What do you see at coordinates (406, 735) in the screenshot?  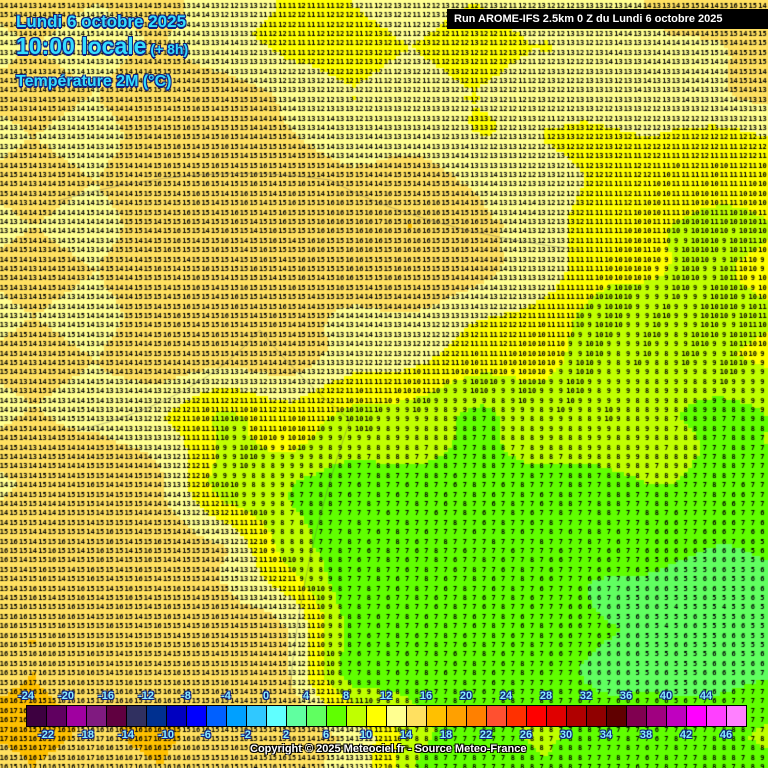 I see `color-scale-label: 14` at bounding box center [406, 735].